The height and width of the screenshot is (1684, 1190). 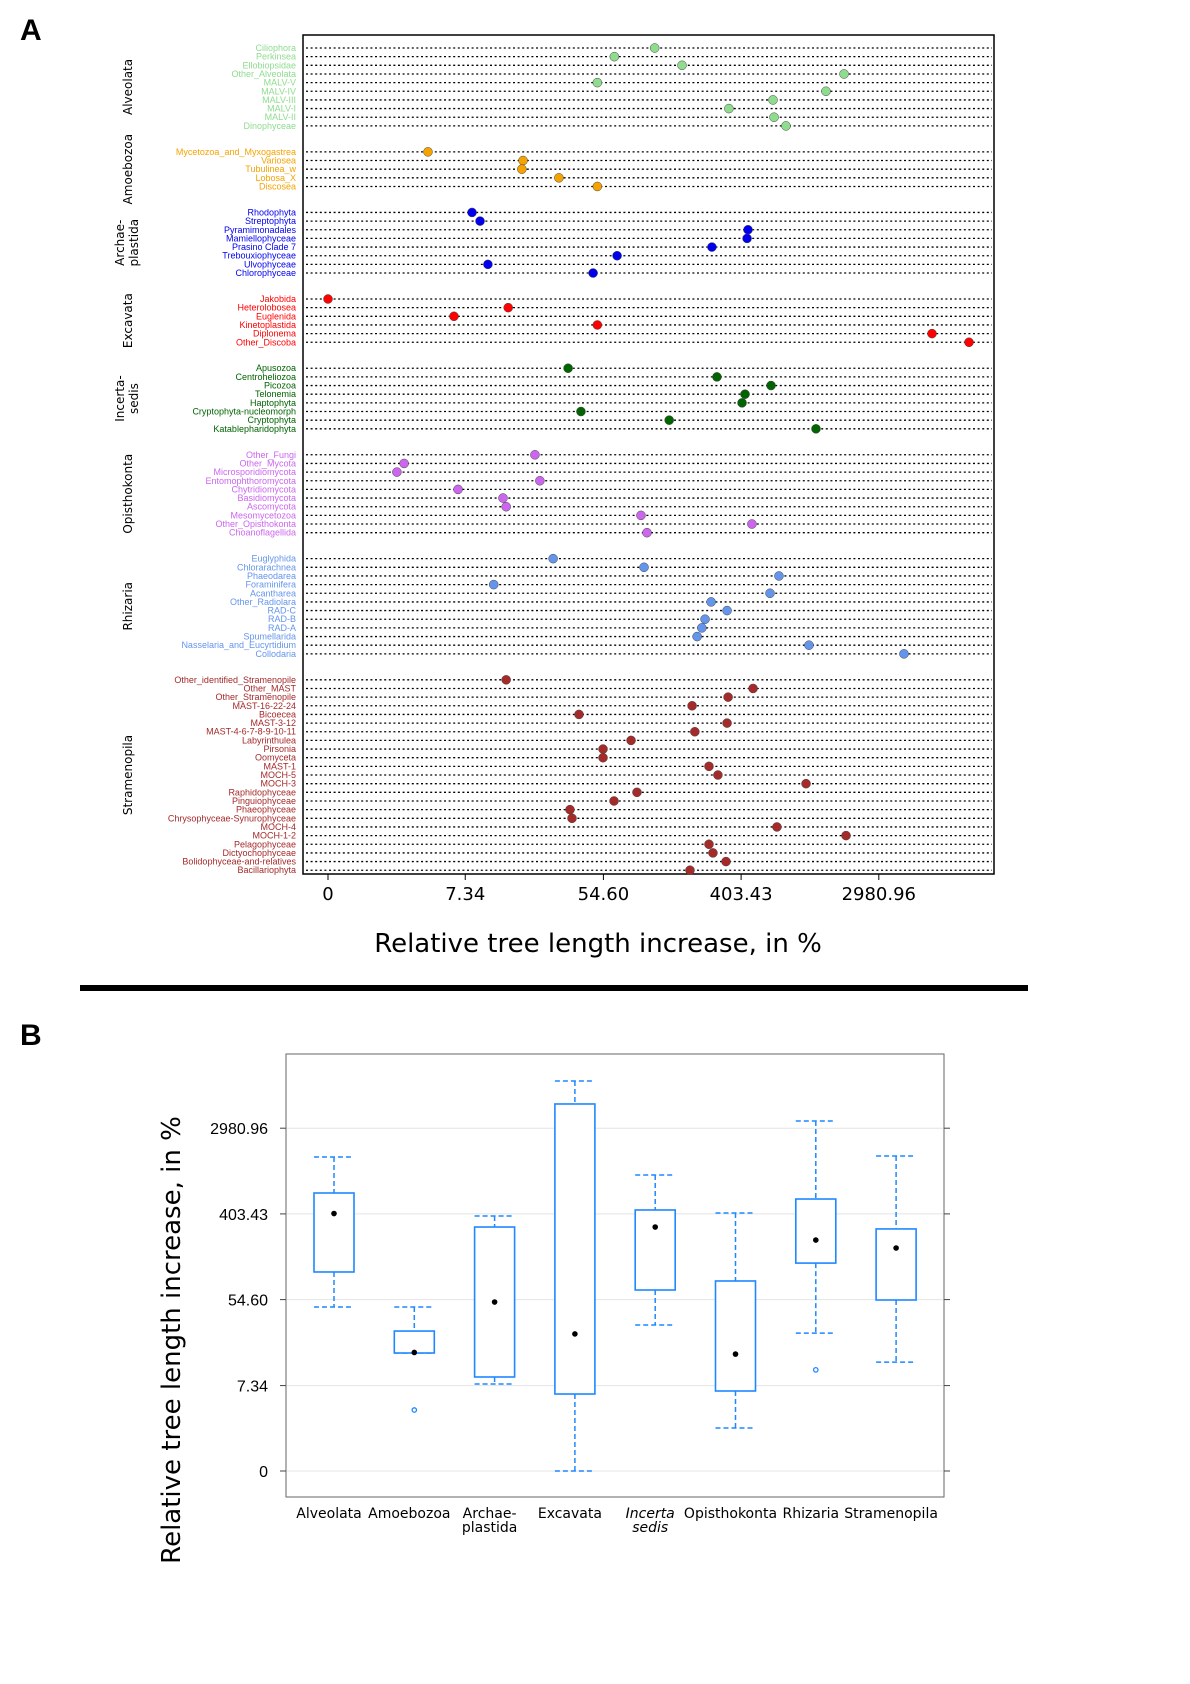 I want to click on group-label-line: Opisthokonta, so click(x=128, y=494).